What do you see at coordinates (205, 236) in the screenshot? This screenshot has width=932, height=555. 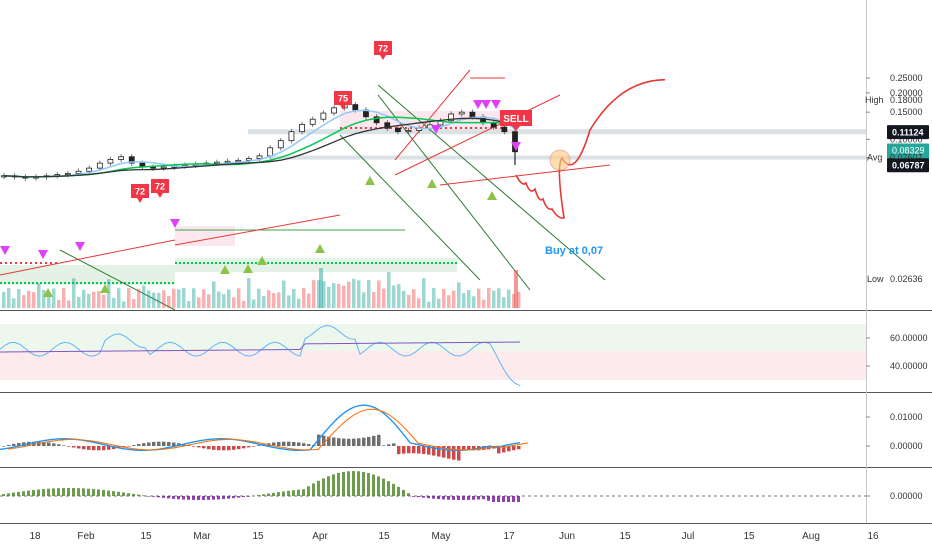 I see `small-red-box` at bounding box center [205, 236].